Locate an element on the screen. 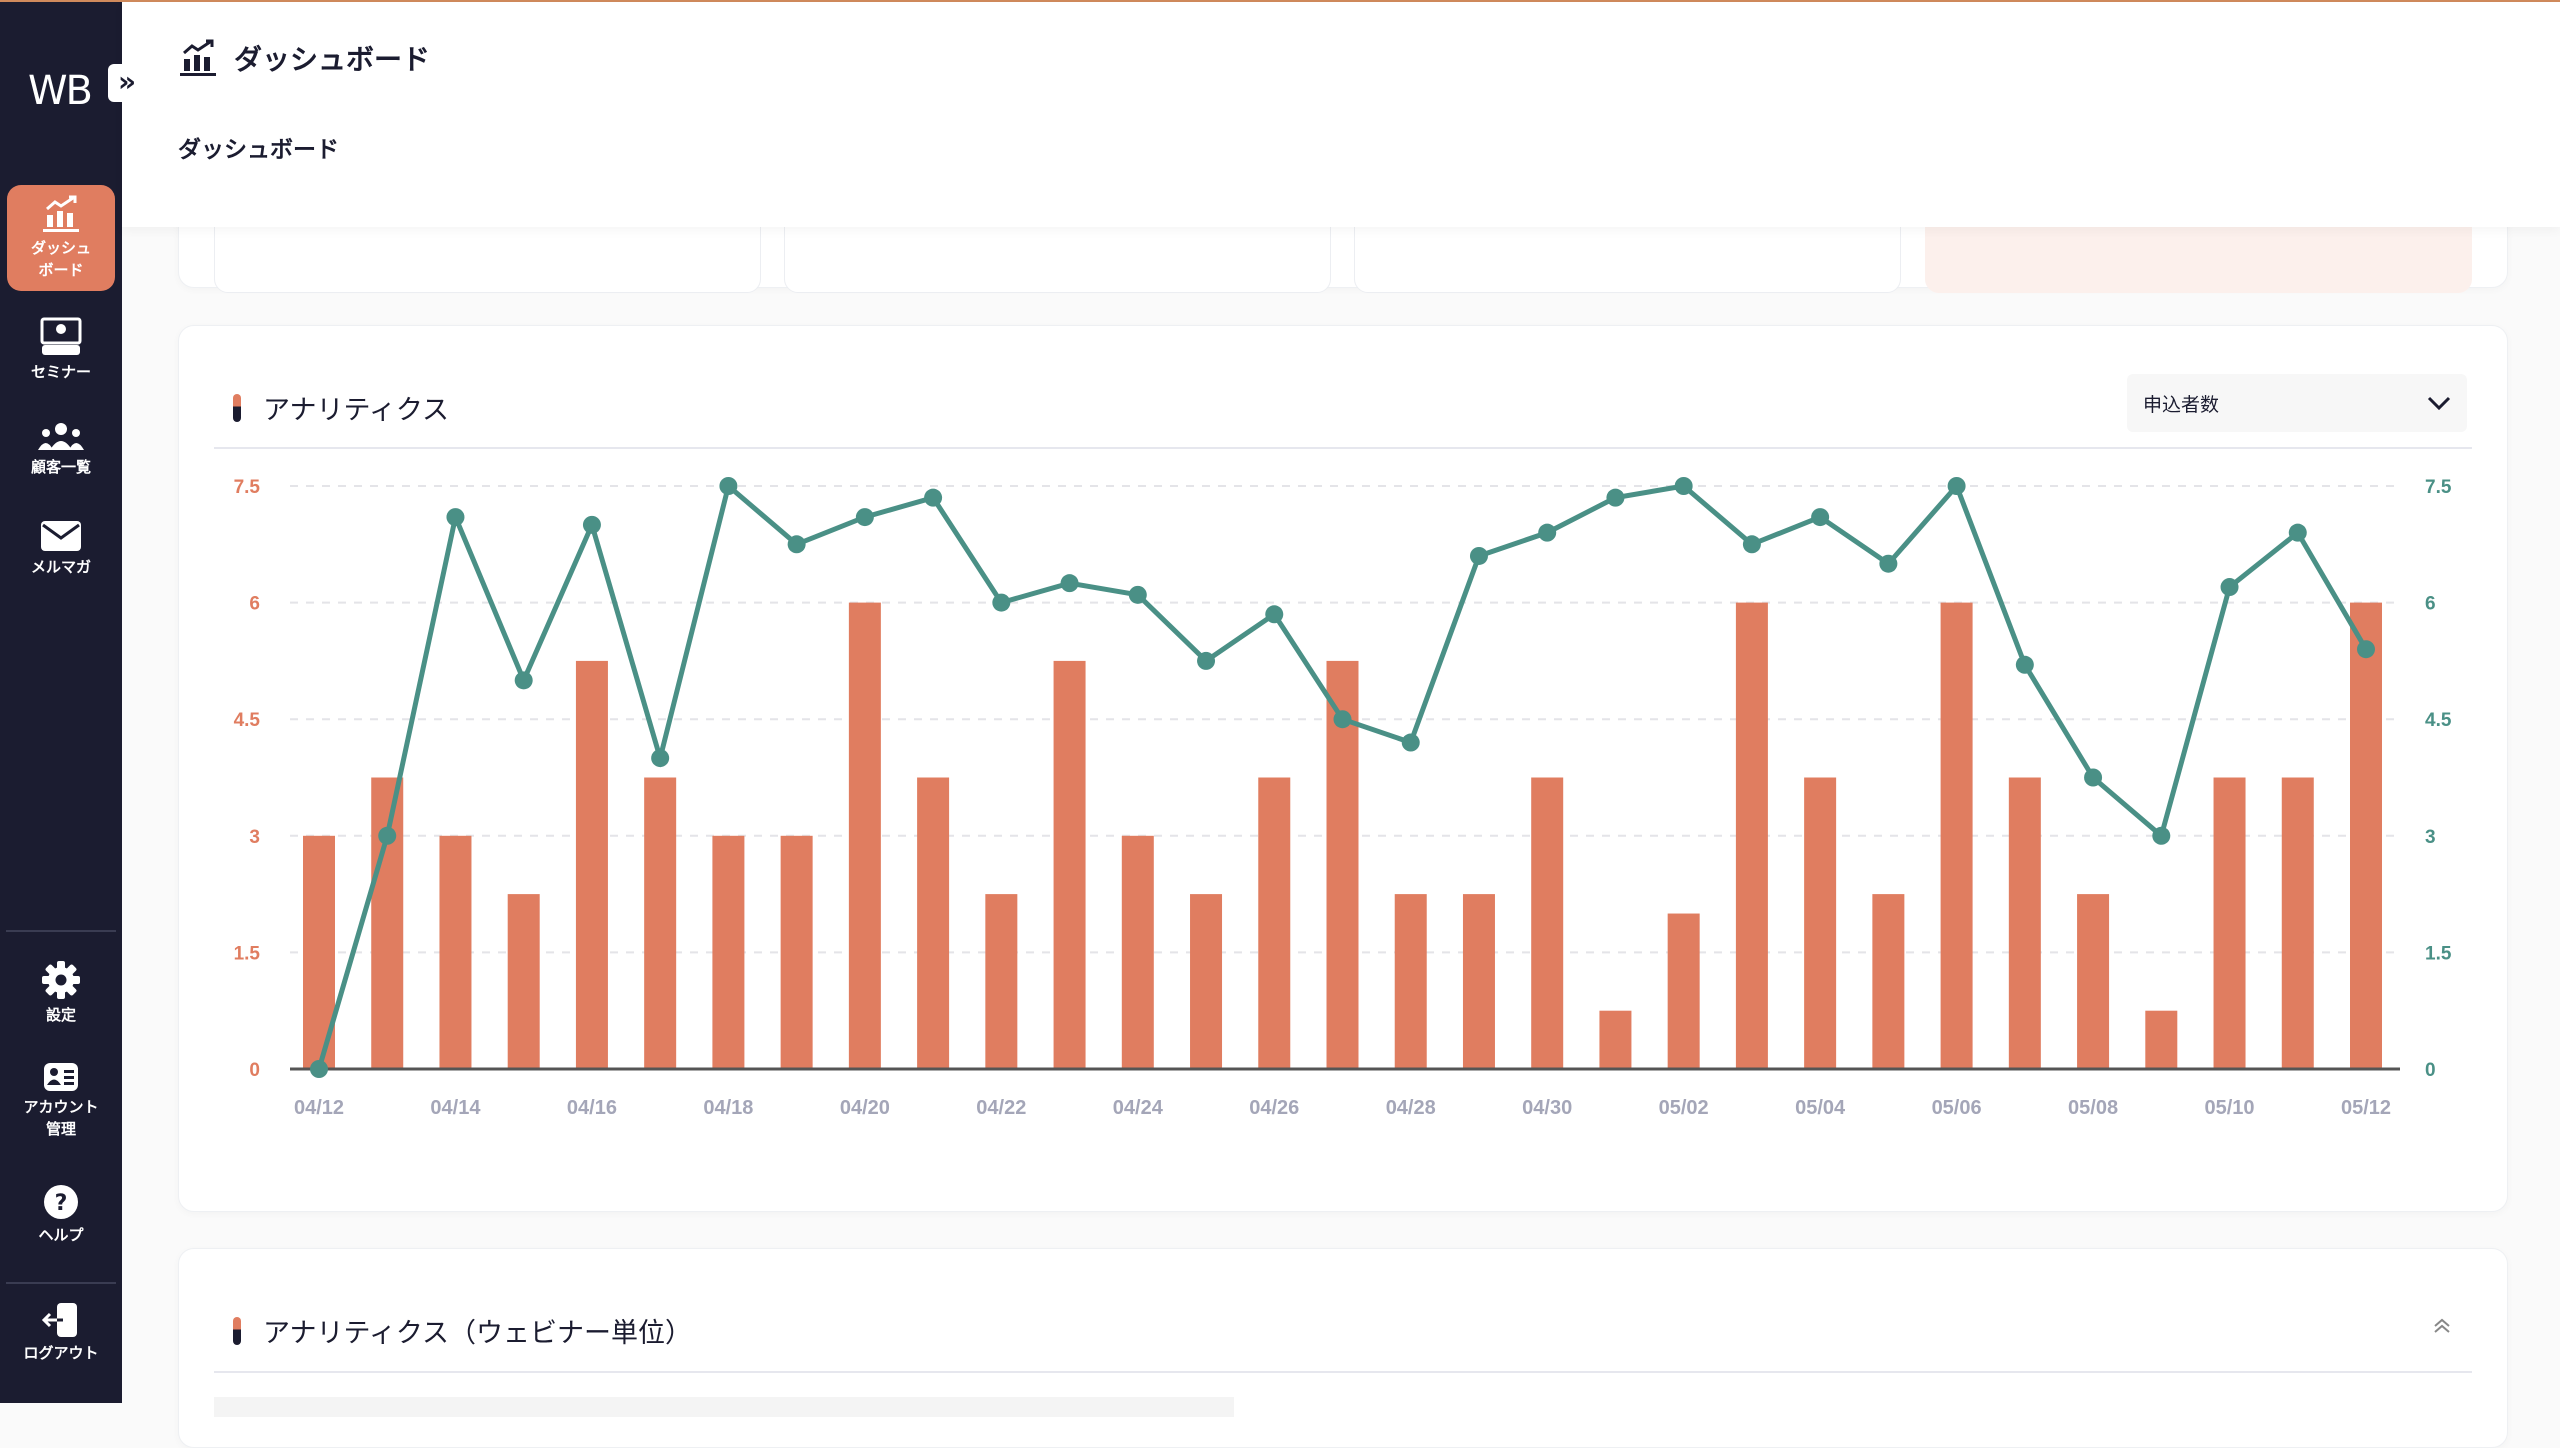 The image size is (2560, 1448). nav-label: セミナー is located at coordinates (60, 372).